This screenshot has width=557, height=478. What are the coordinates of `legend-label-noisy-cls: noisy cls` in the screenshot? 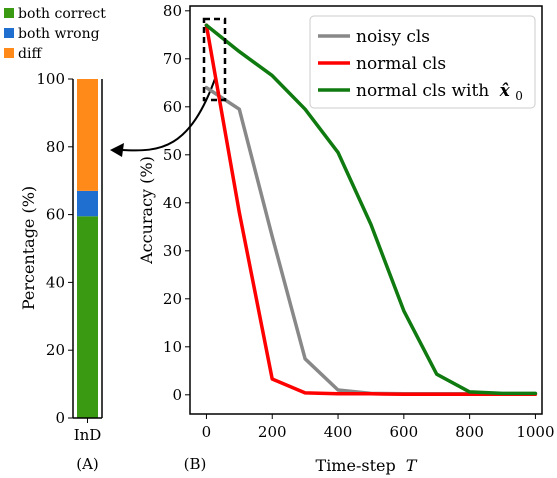 It's located at (393, 37).